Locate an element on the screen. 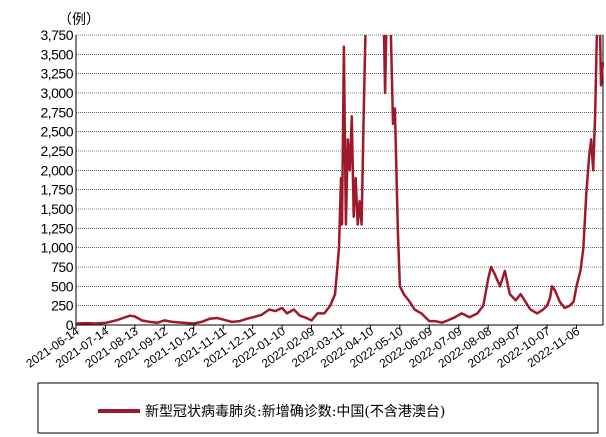 Image resolution: width=606 pixels, height=437 pixels. y-tick-label: 3,500 is located at coordinates (56, 54).